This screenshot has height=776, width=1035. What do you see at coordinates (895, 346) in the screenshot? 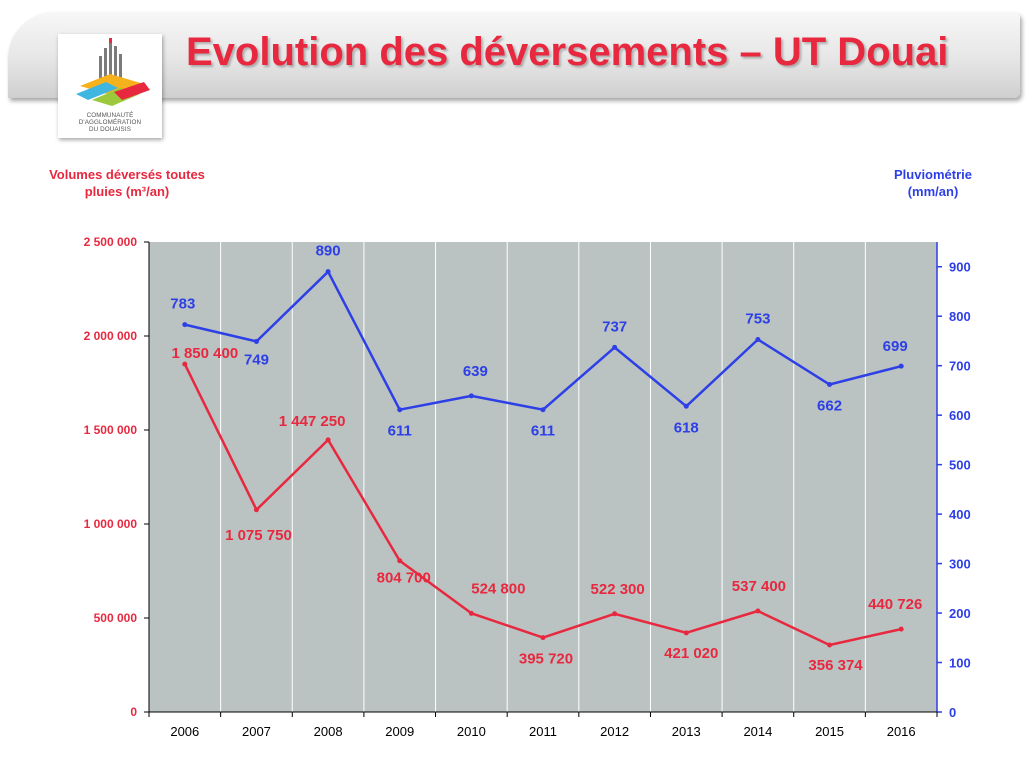
I see `rainfall-data-label: 699` at bounding box center [895, 346].